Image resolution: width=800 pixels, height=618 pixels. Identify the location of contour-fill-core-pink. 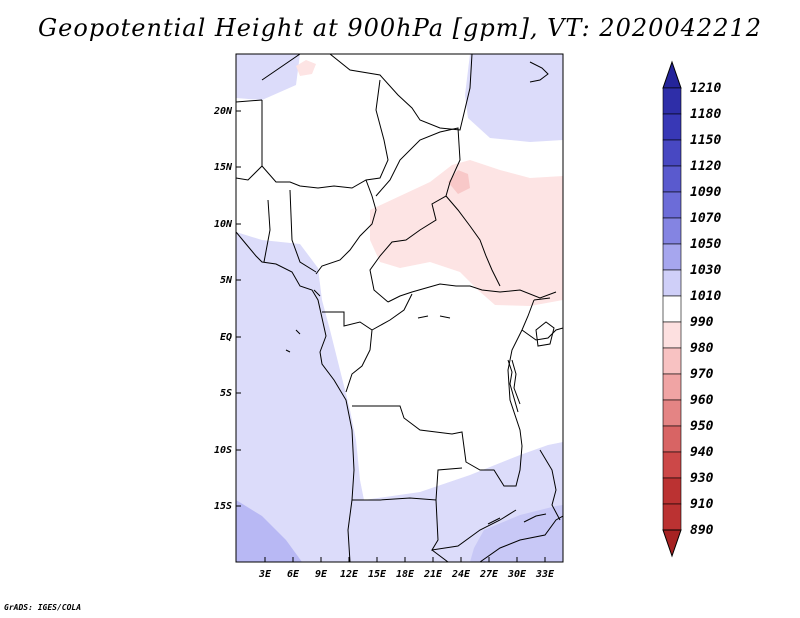
(459, 182).